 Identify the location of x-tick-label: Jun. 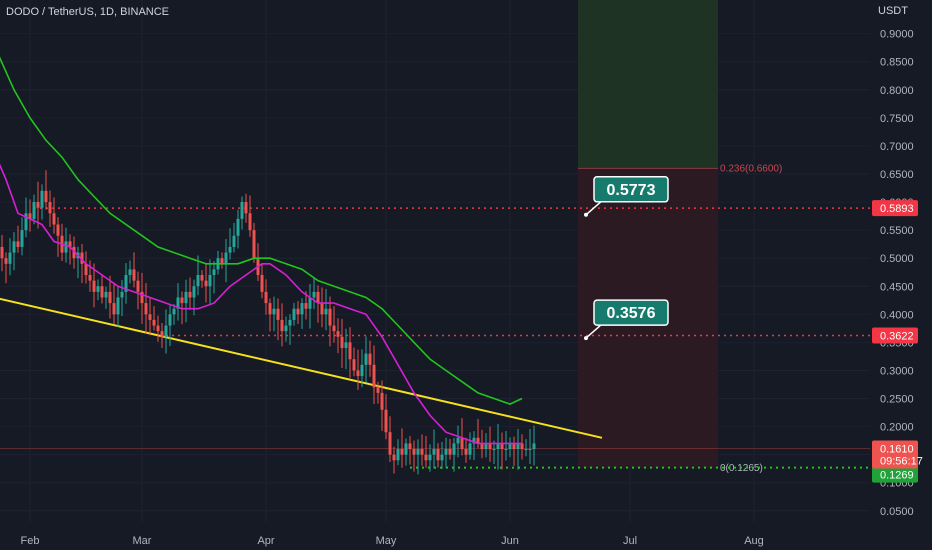
(510, 541).